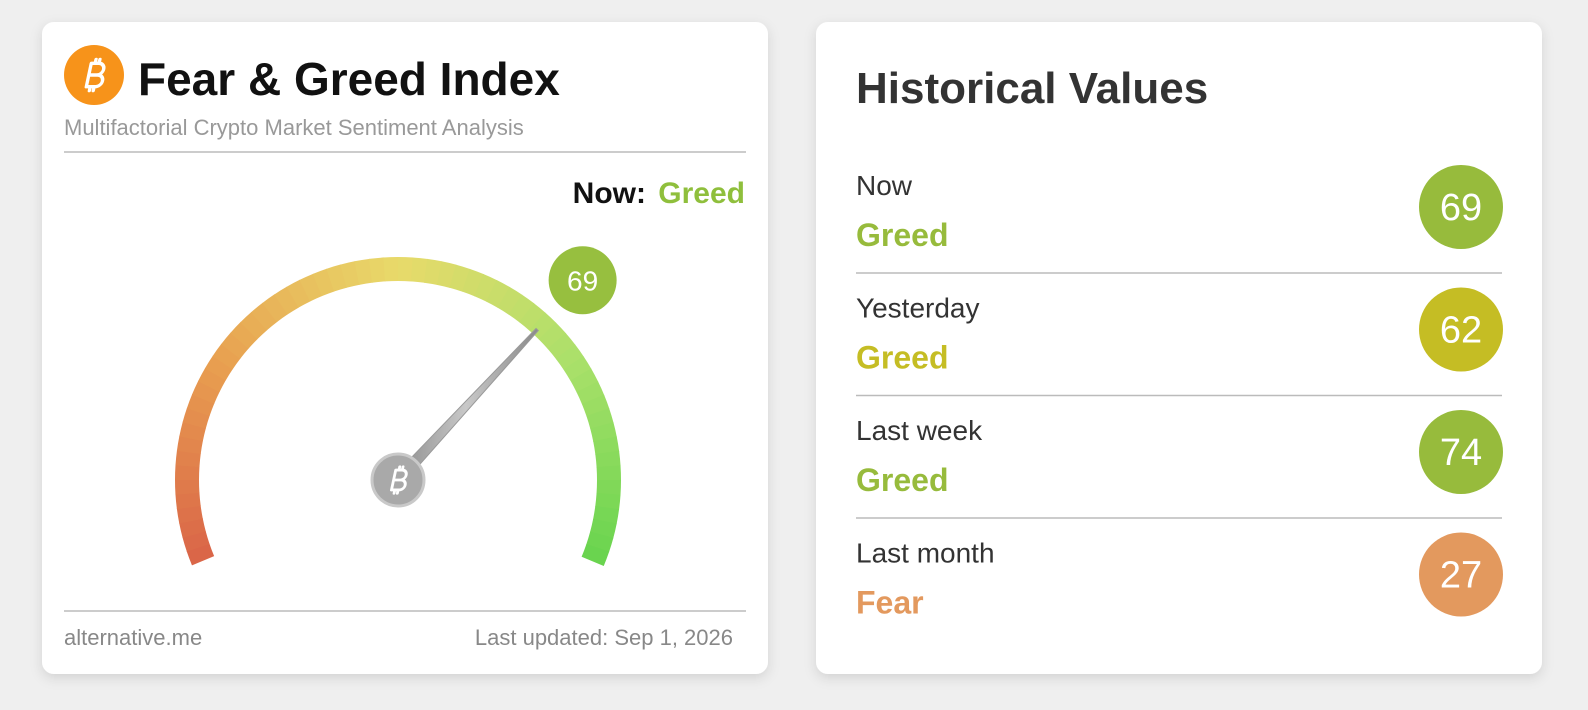 The height and width of the screenshot is (710, 1588). I want to click on value: 69, so click(1461, 208).